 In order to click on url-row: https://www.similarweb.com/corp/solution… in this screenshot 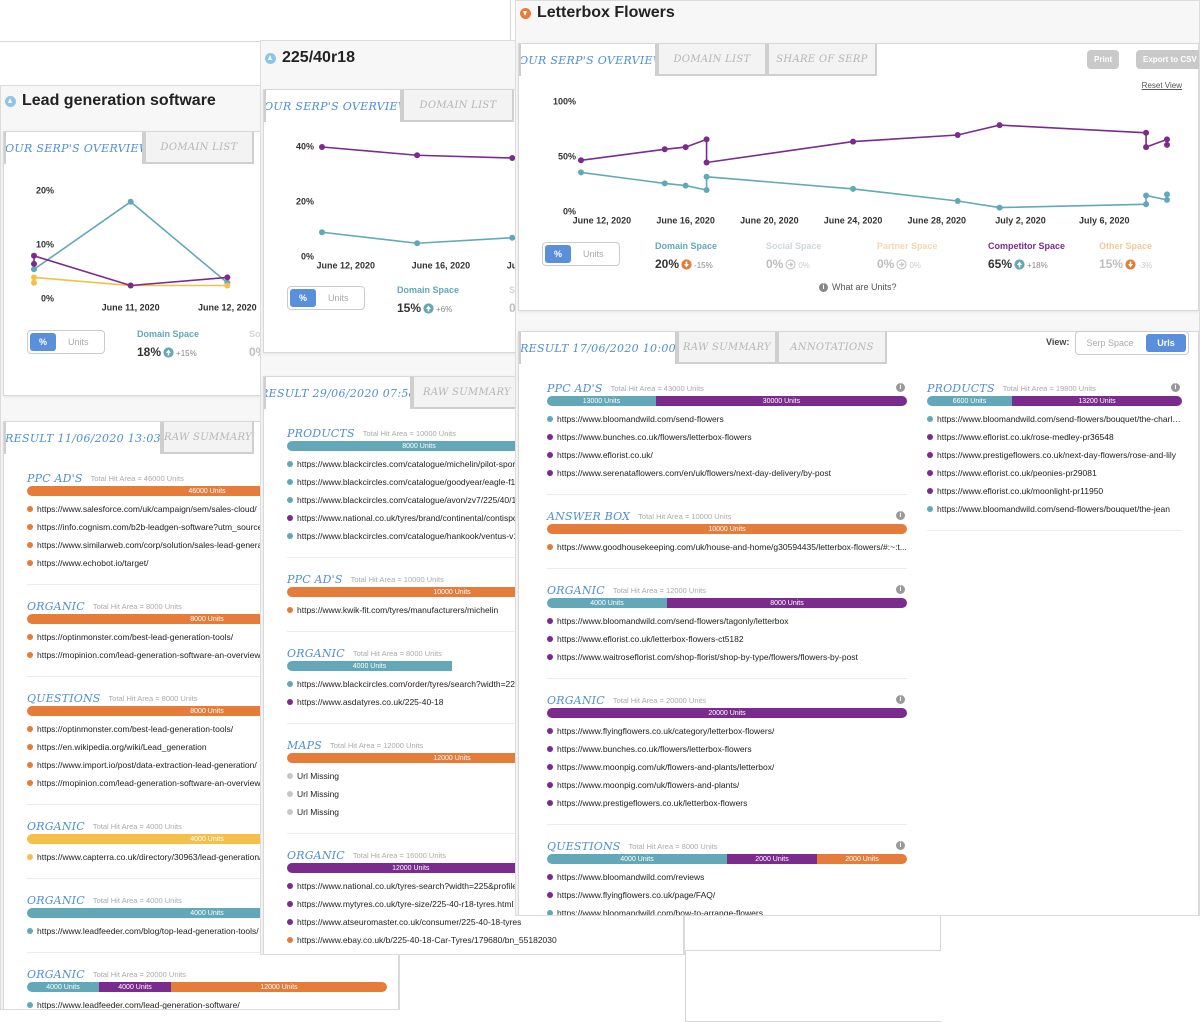, I will do `click(207, 545)`.